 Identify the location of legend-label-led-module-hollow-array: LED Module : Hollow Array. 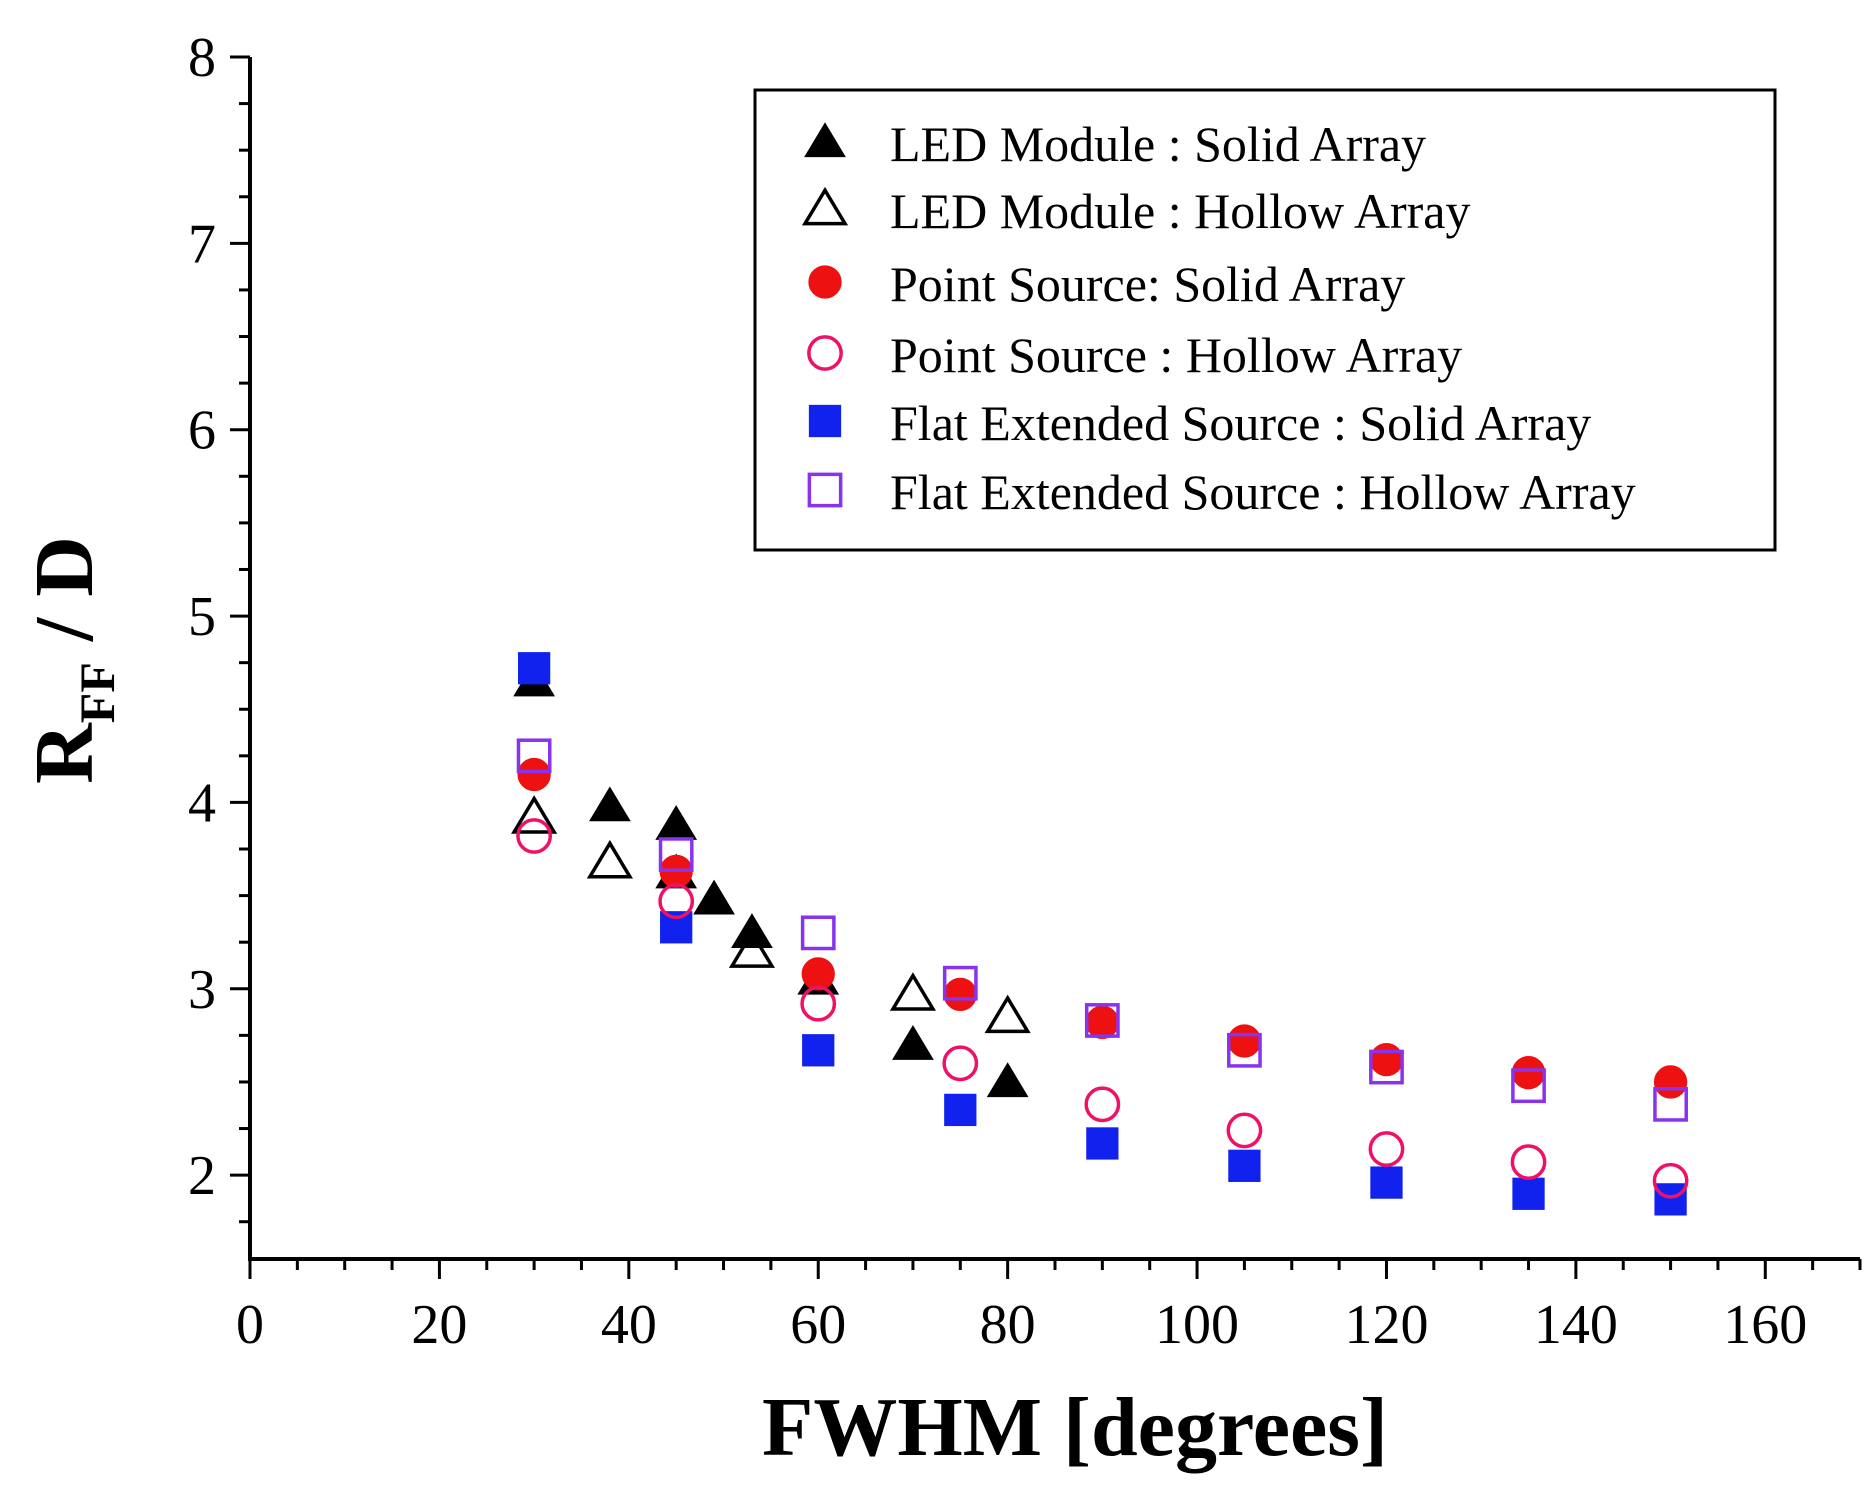
(1180, 211).